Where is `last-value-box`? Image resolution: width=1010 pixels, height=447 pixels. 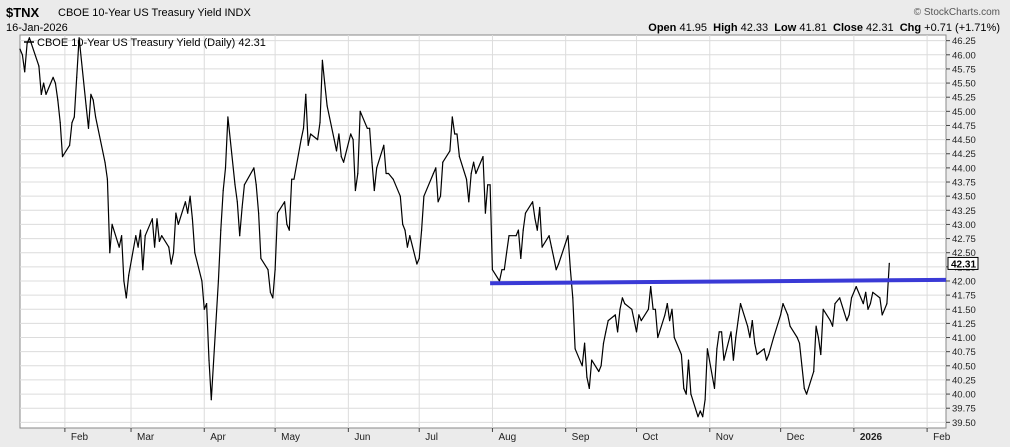 last-value-box is located at coordinates (963, 263).